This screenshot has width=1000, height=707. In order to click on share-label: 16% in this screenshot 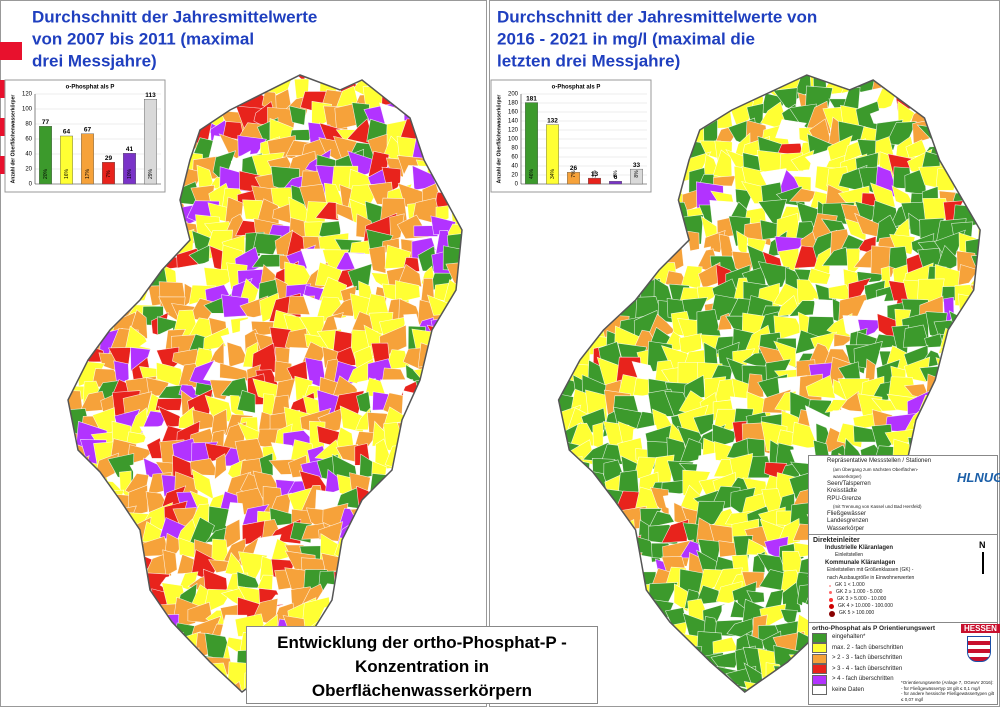, I will do `click(67, 173)`.